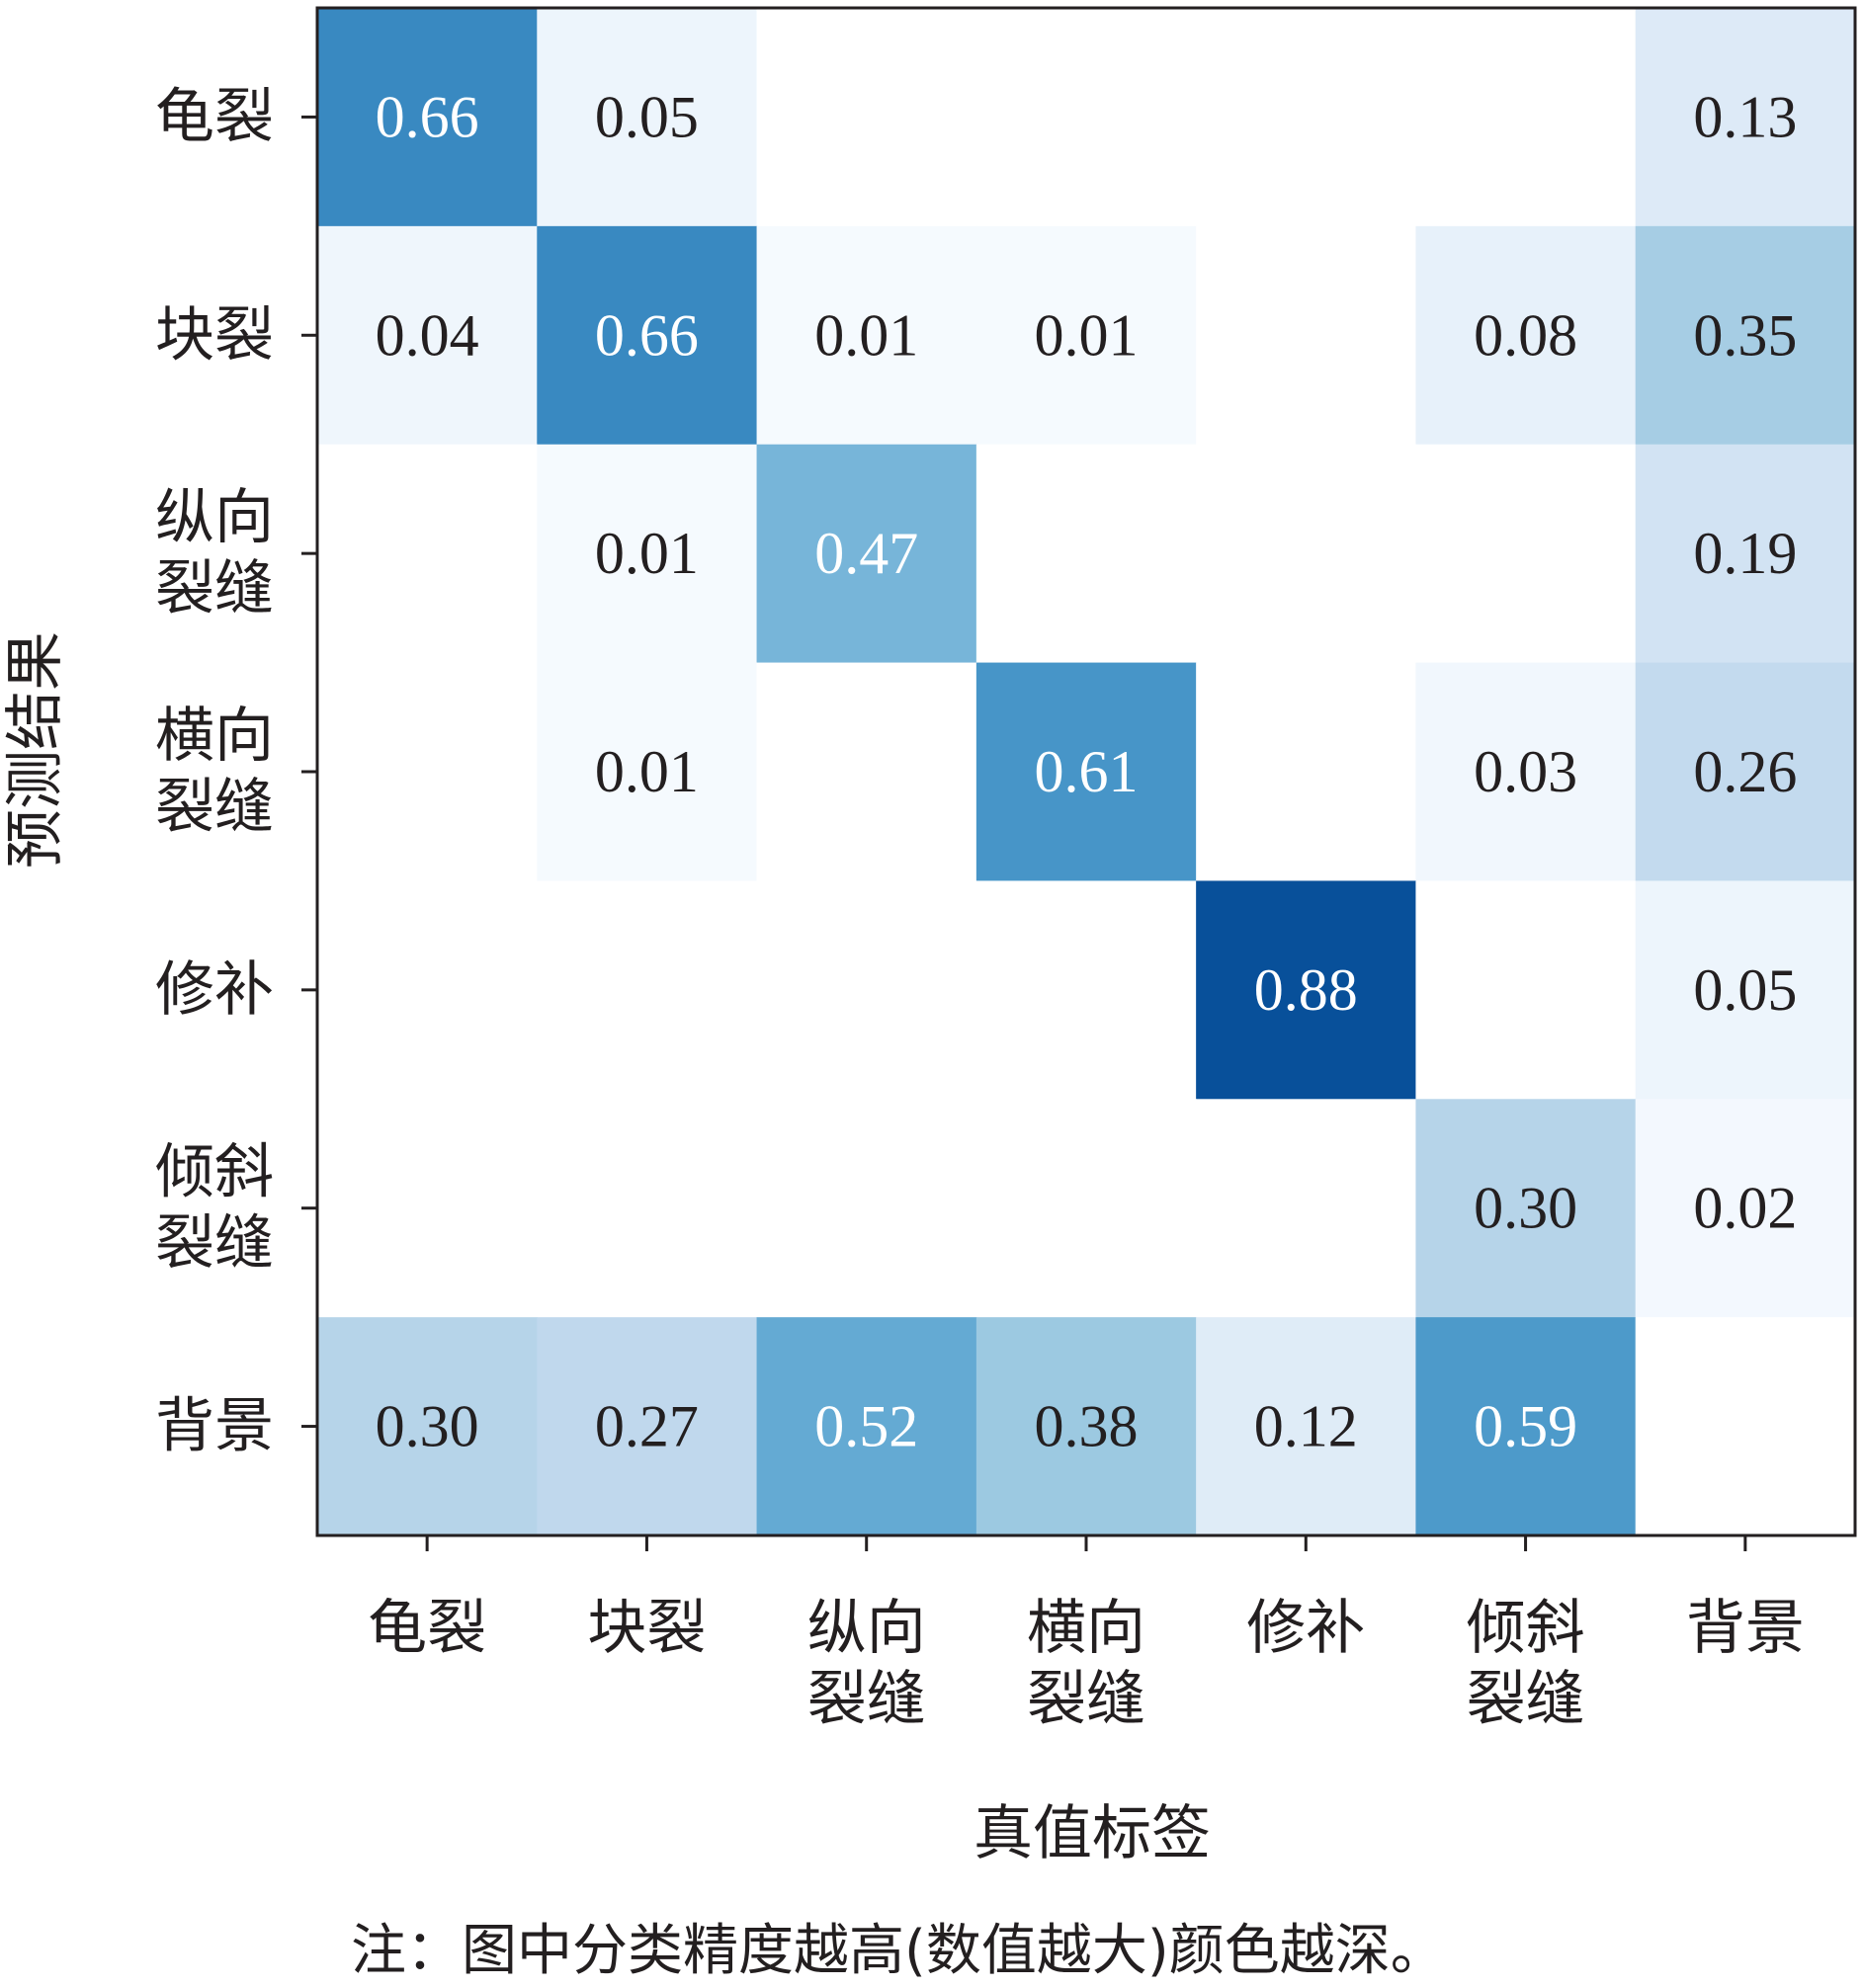 This screenshot has width=1863, height=1988. I want to click on cell-value-label: 0.38, so click(1087, 1426).